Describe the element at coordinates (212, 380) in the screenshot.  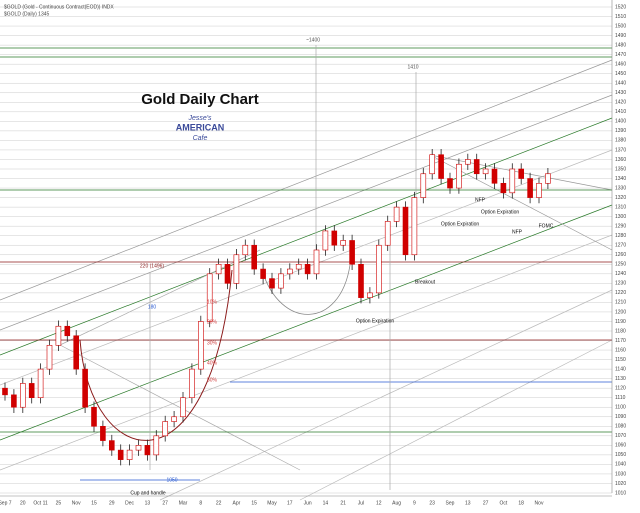
I see `annotation: 50%` at that location.